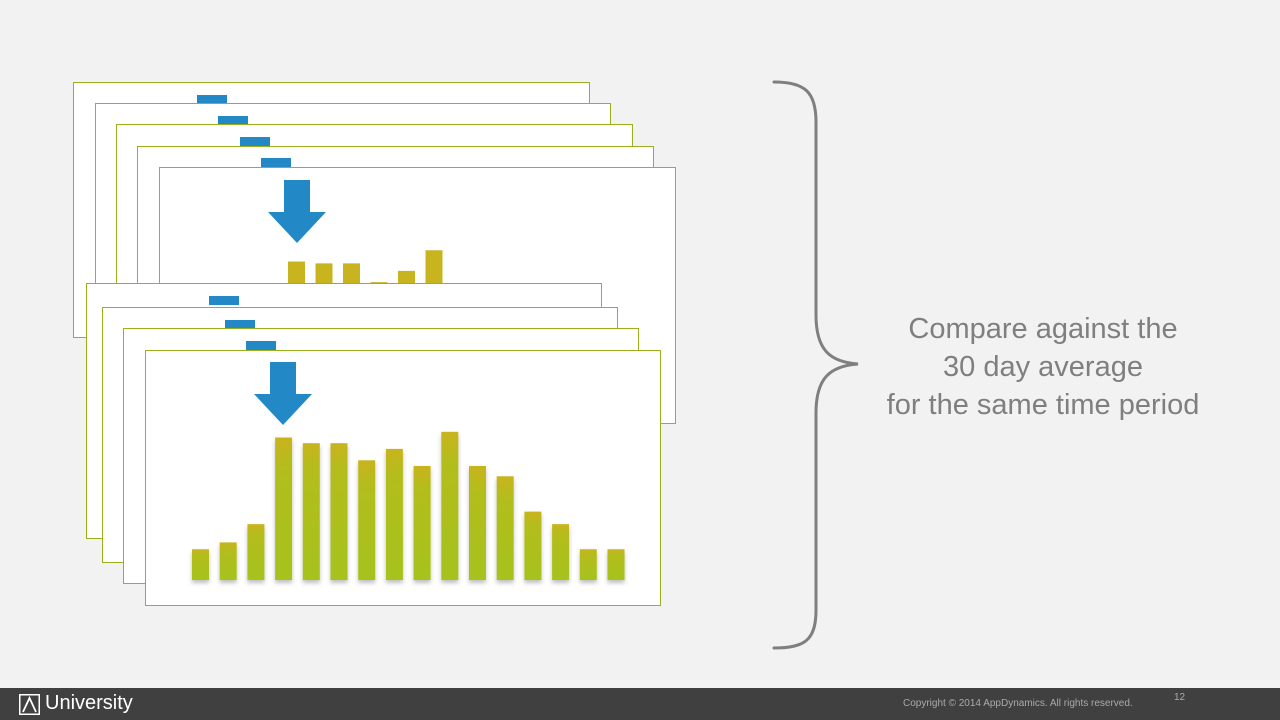 The height and width of the screenshot is (720, 1280). What do you see at coordinates (1043, 405) in the screenshot?
I see `callout-line-3: for the same time period` at bounding box center [1043, 405].